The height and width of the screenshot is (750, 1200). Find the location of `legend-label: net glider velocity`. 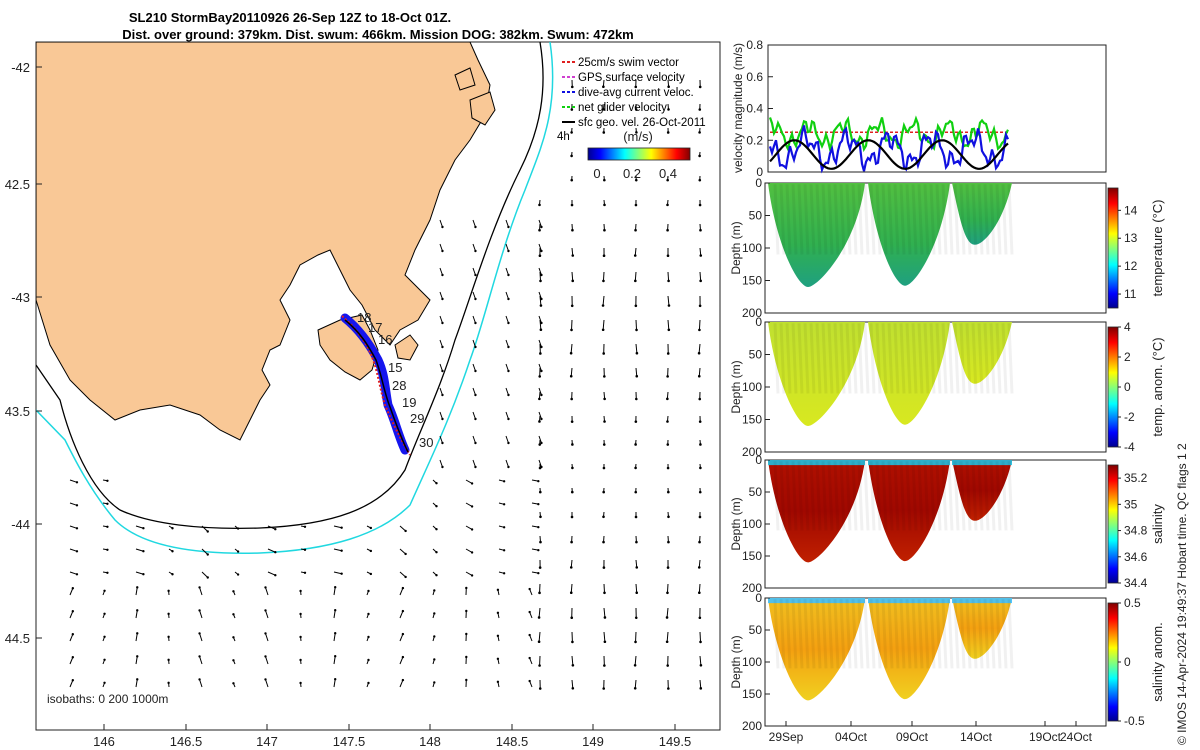

legend-label: net glider velocity is located at coordinates (622, 108).